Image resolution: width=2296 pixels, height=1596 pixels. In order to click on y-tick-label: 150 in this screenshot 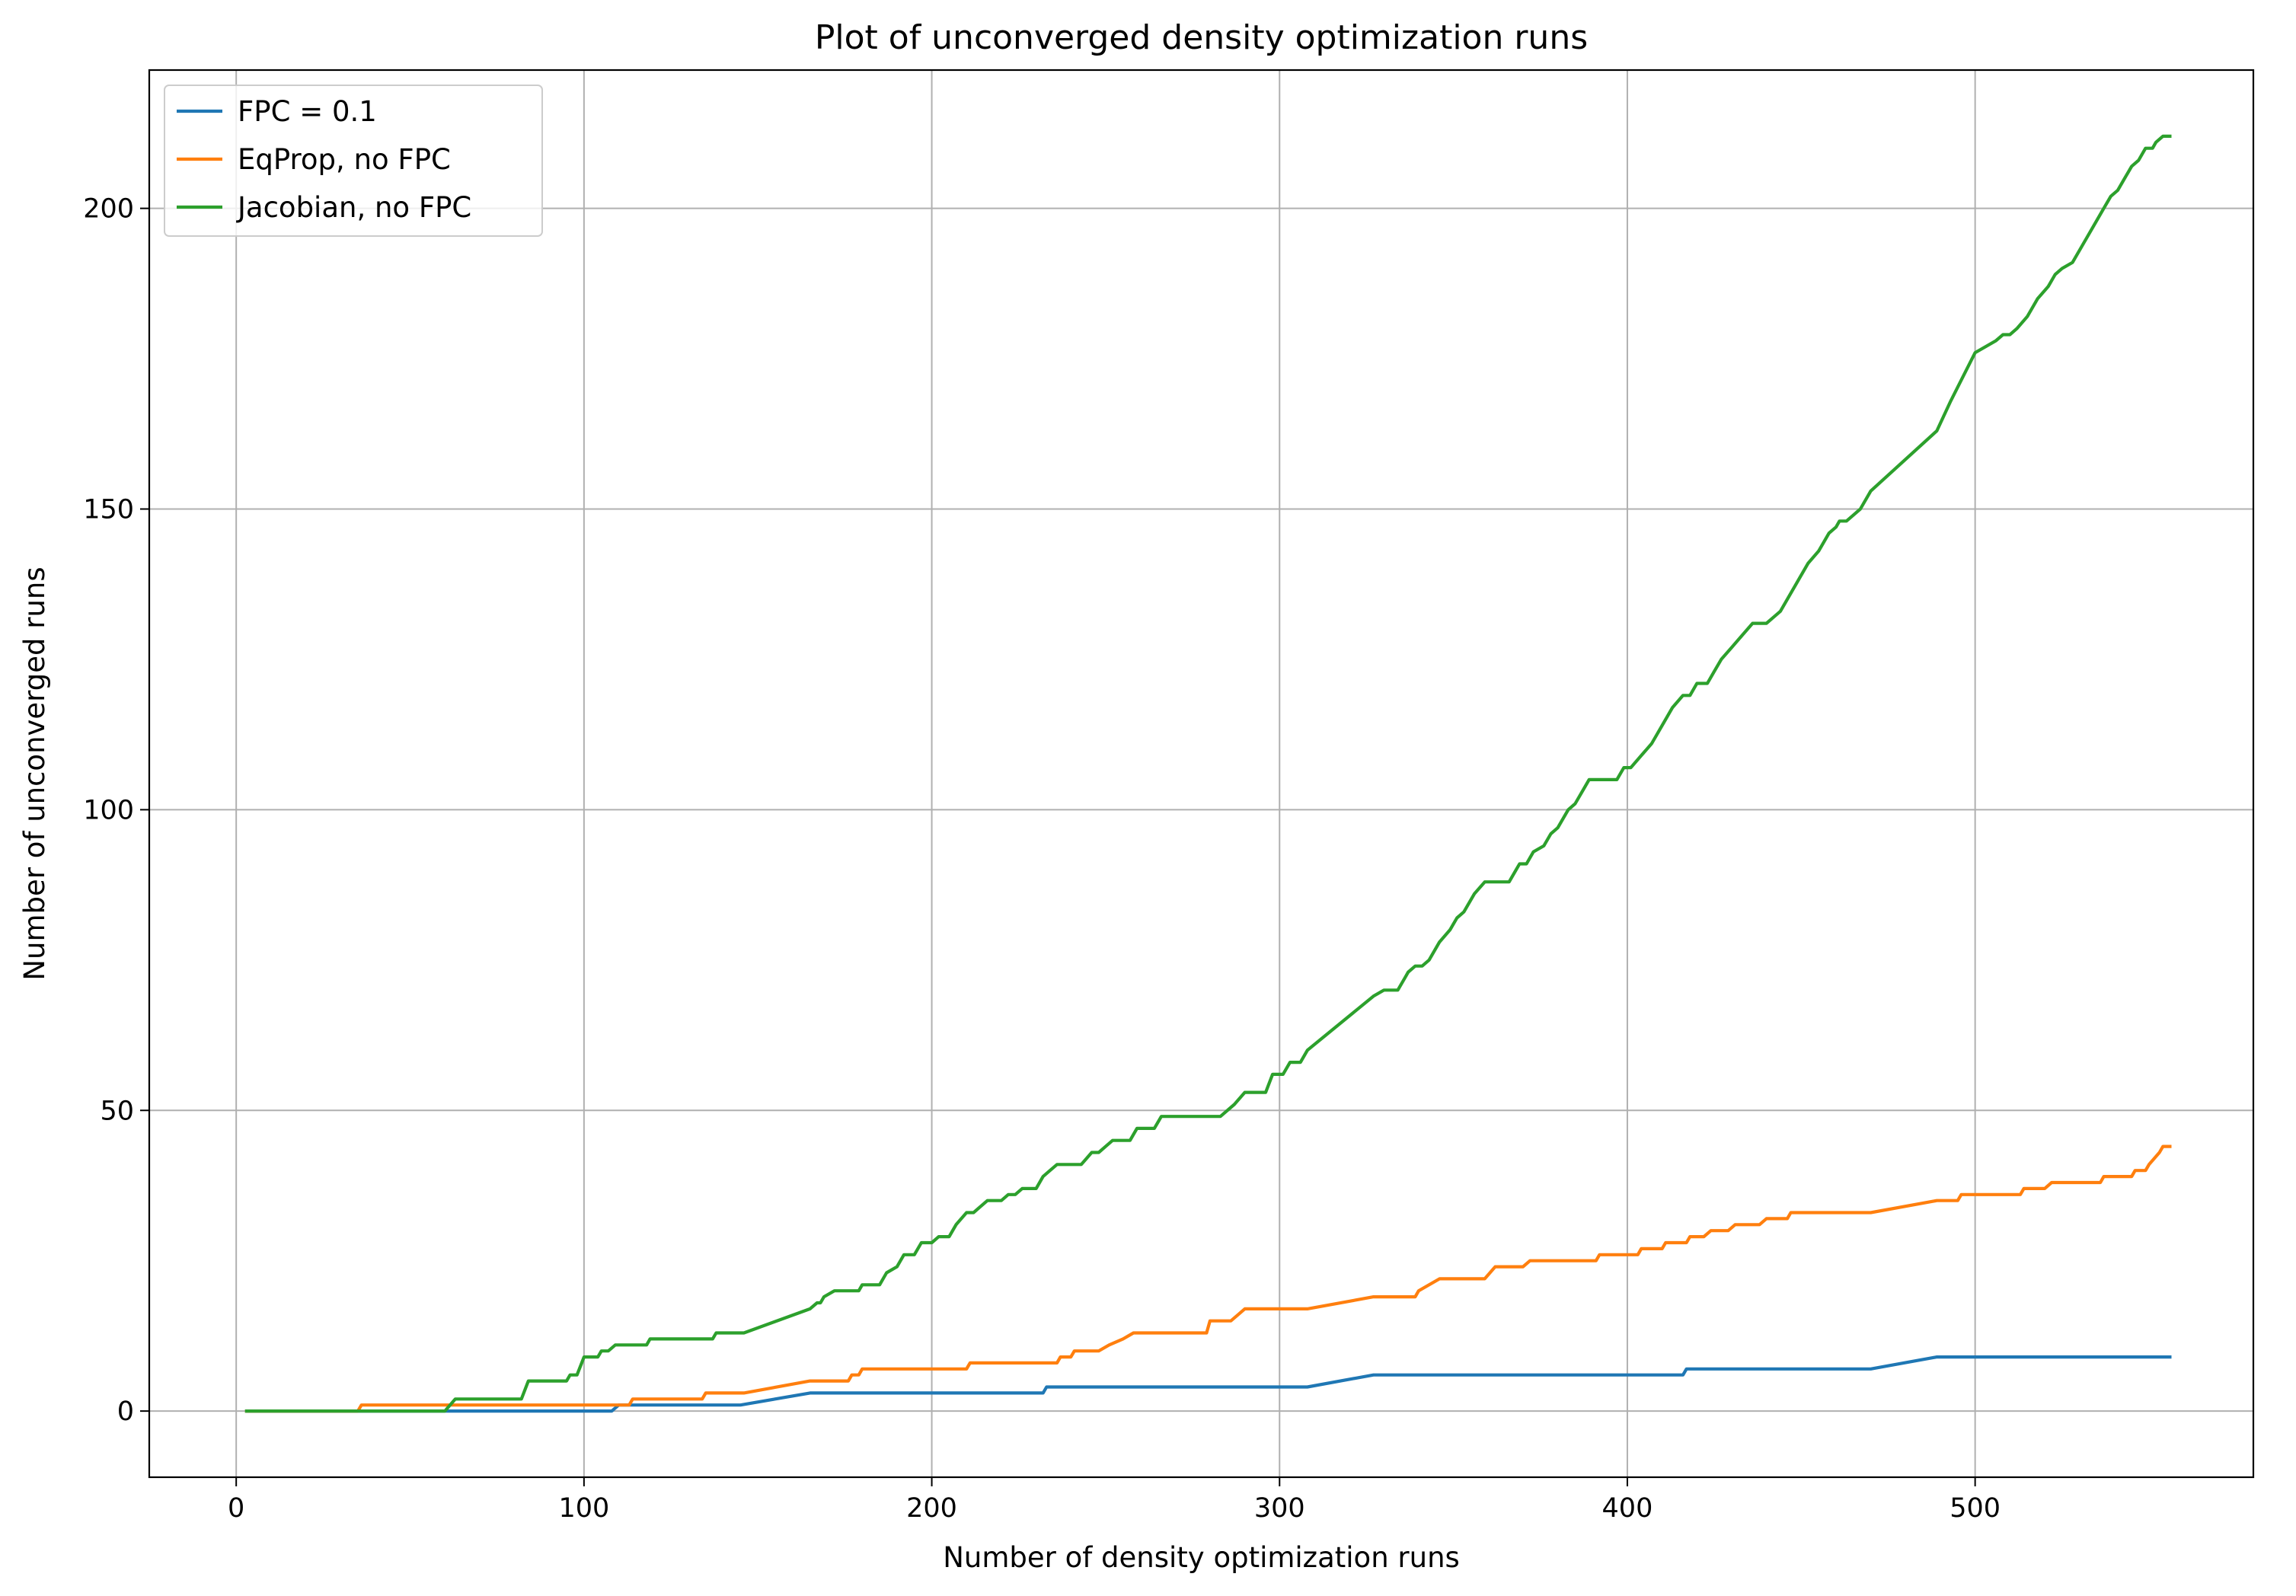, I will do `click(108, 510)`.